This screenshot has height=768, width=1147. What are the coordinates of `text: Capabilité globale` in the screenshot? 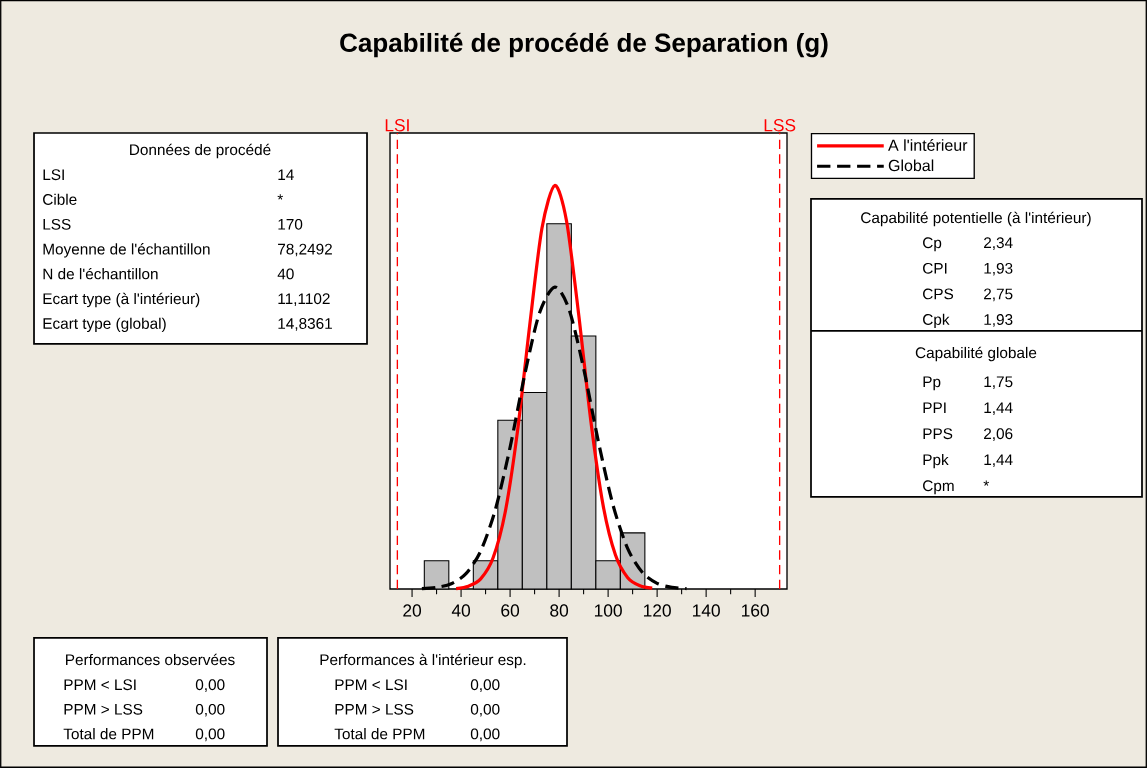 It's located at (976, 354).